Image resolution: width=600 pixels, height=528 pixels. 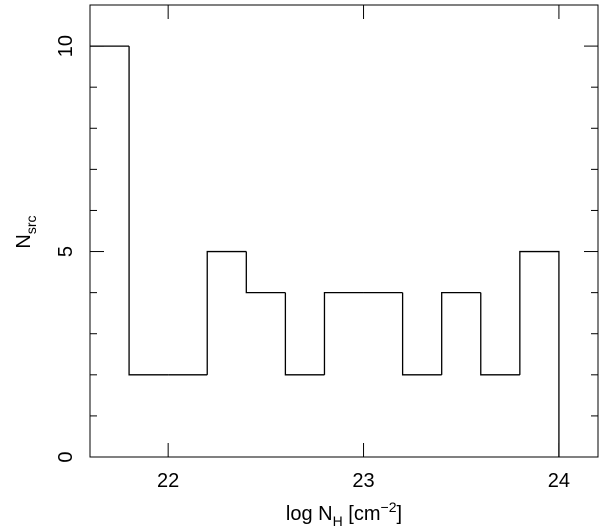 What do you see at coordinates (24, 241) in the screenshot?
I see `y-label-part: N` at bounding box center [24, 241].